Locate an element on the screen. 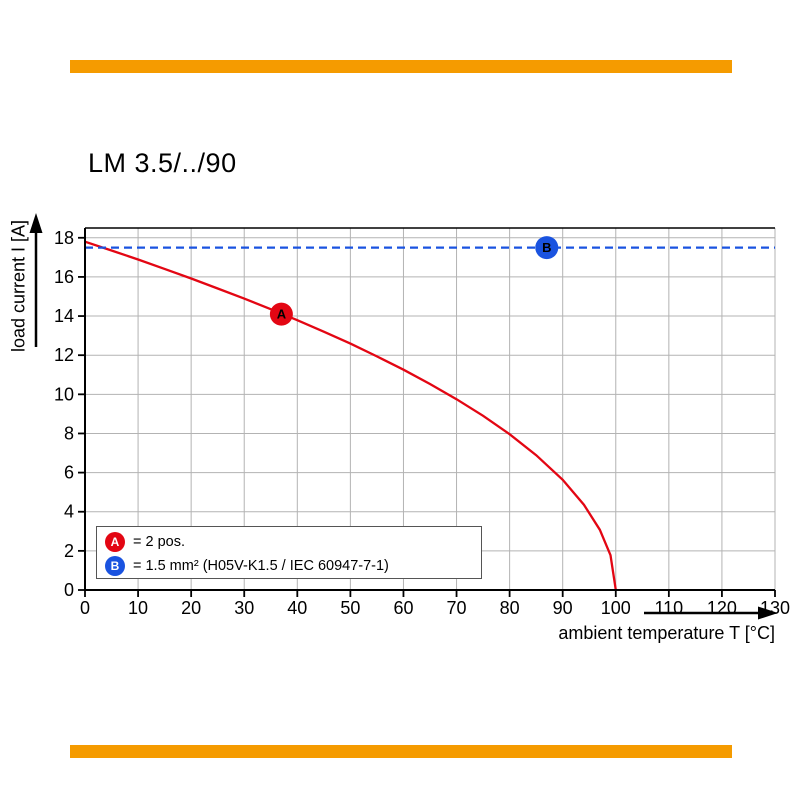 This screenshot has width=800, height=800. legend-item-b: B = 1.5 mm² (H05V-K1.5 / IEC 60947-7-1) is located at coordinates (293, 566).